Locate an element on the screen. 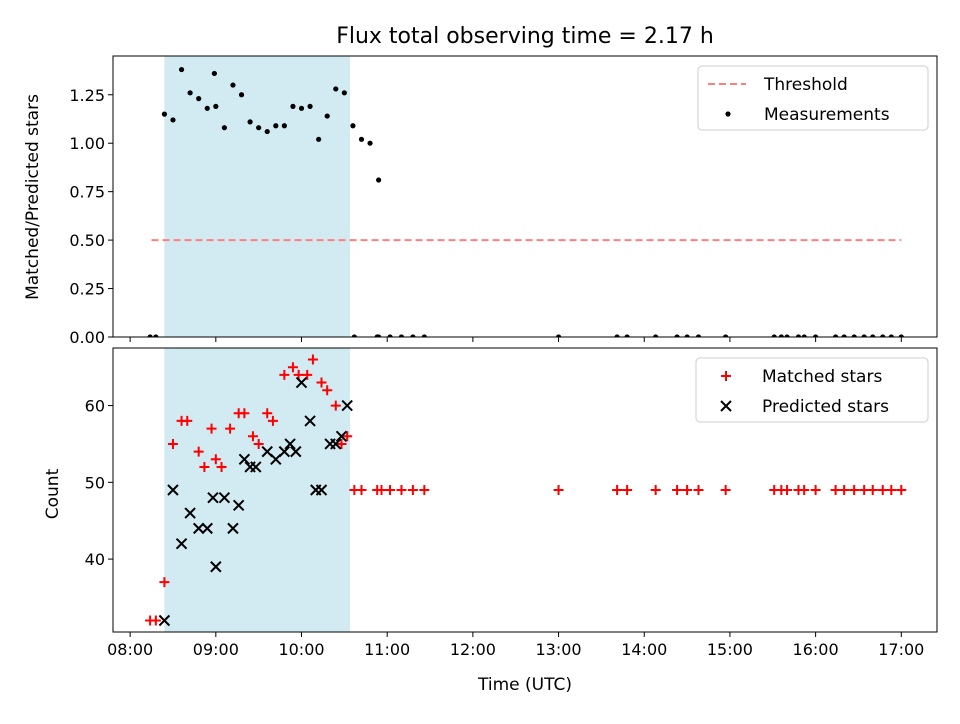  legend: Matched stars Predicted stars is located at coordinates (812, 390).